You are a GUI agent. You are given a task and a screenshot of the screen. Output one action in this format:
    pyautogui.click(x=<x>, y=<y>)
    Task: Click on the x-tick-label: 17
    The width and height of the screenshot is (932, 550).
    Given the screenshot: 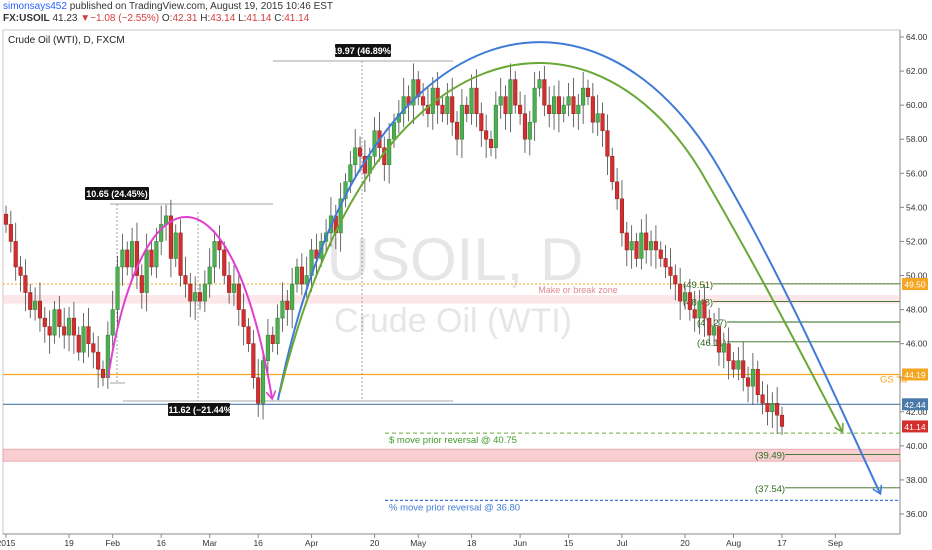 What is the action you would take?
    pyautogui.click(x=782, y=543)
    